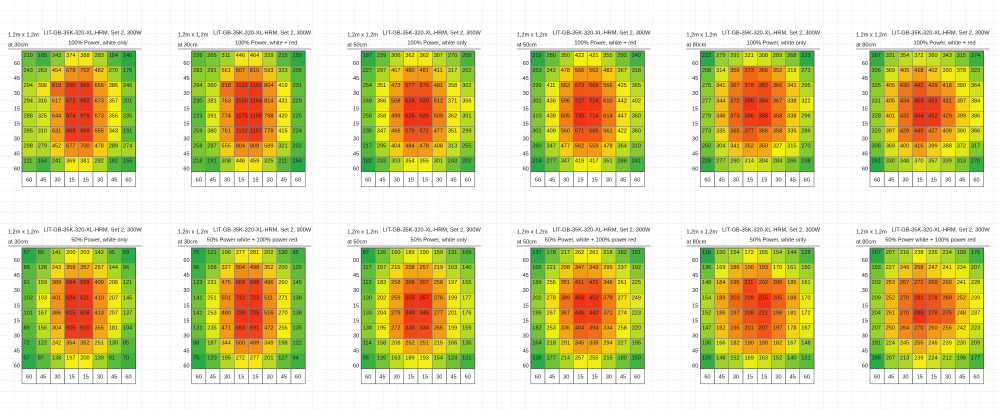 This screenshot has width=1000, height=410. Describe the element at coordinates (565, 86) in the screenshot. I see `cell-value: 563` at that location.